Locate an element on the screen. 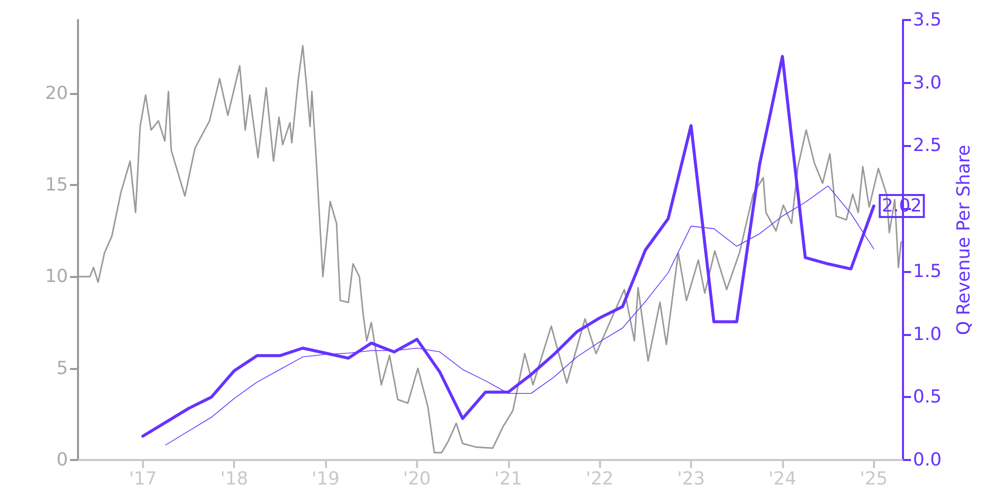  y2-tick-label: 0.0 is located at coordinates (927, 460).